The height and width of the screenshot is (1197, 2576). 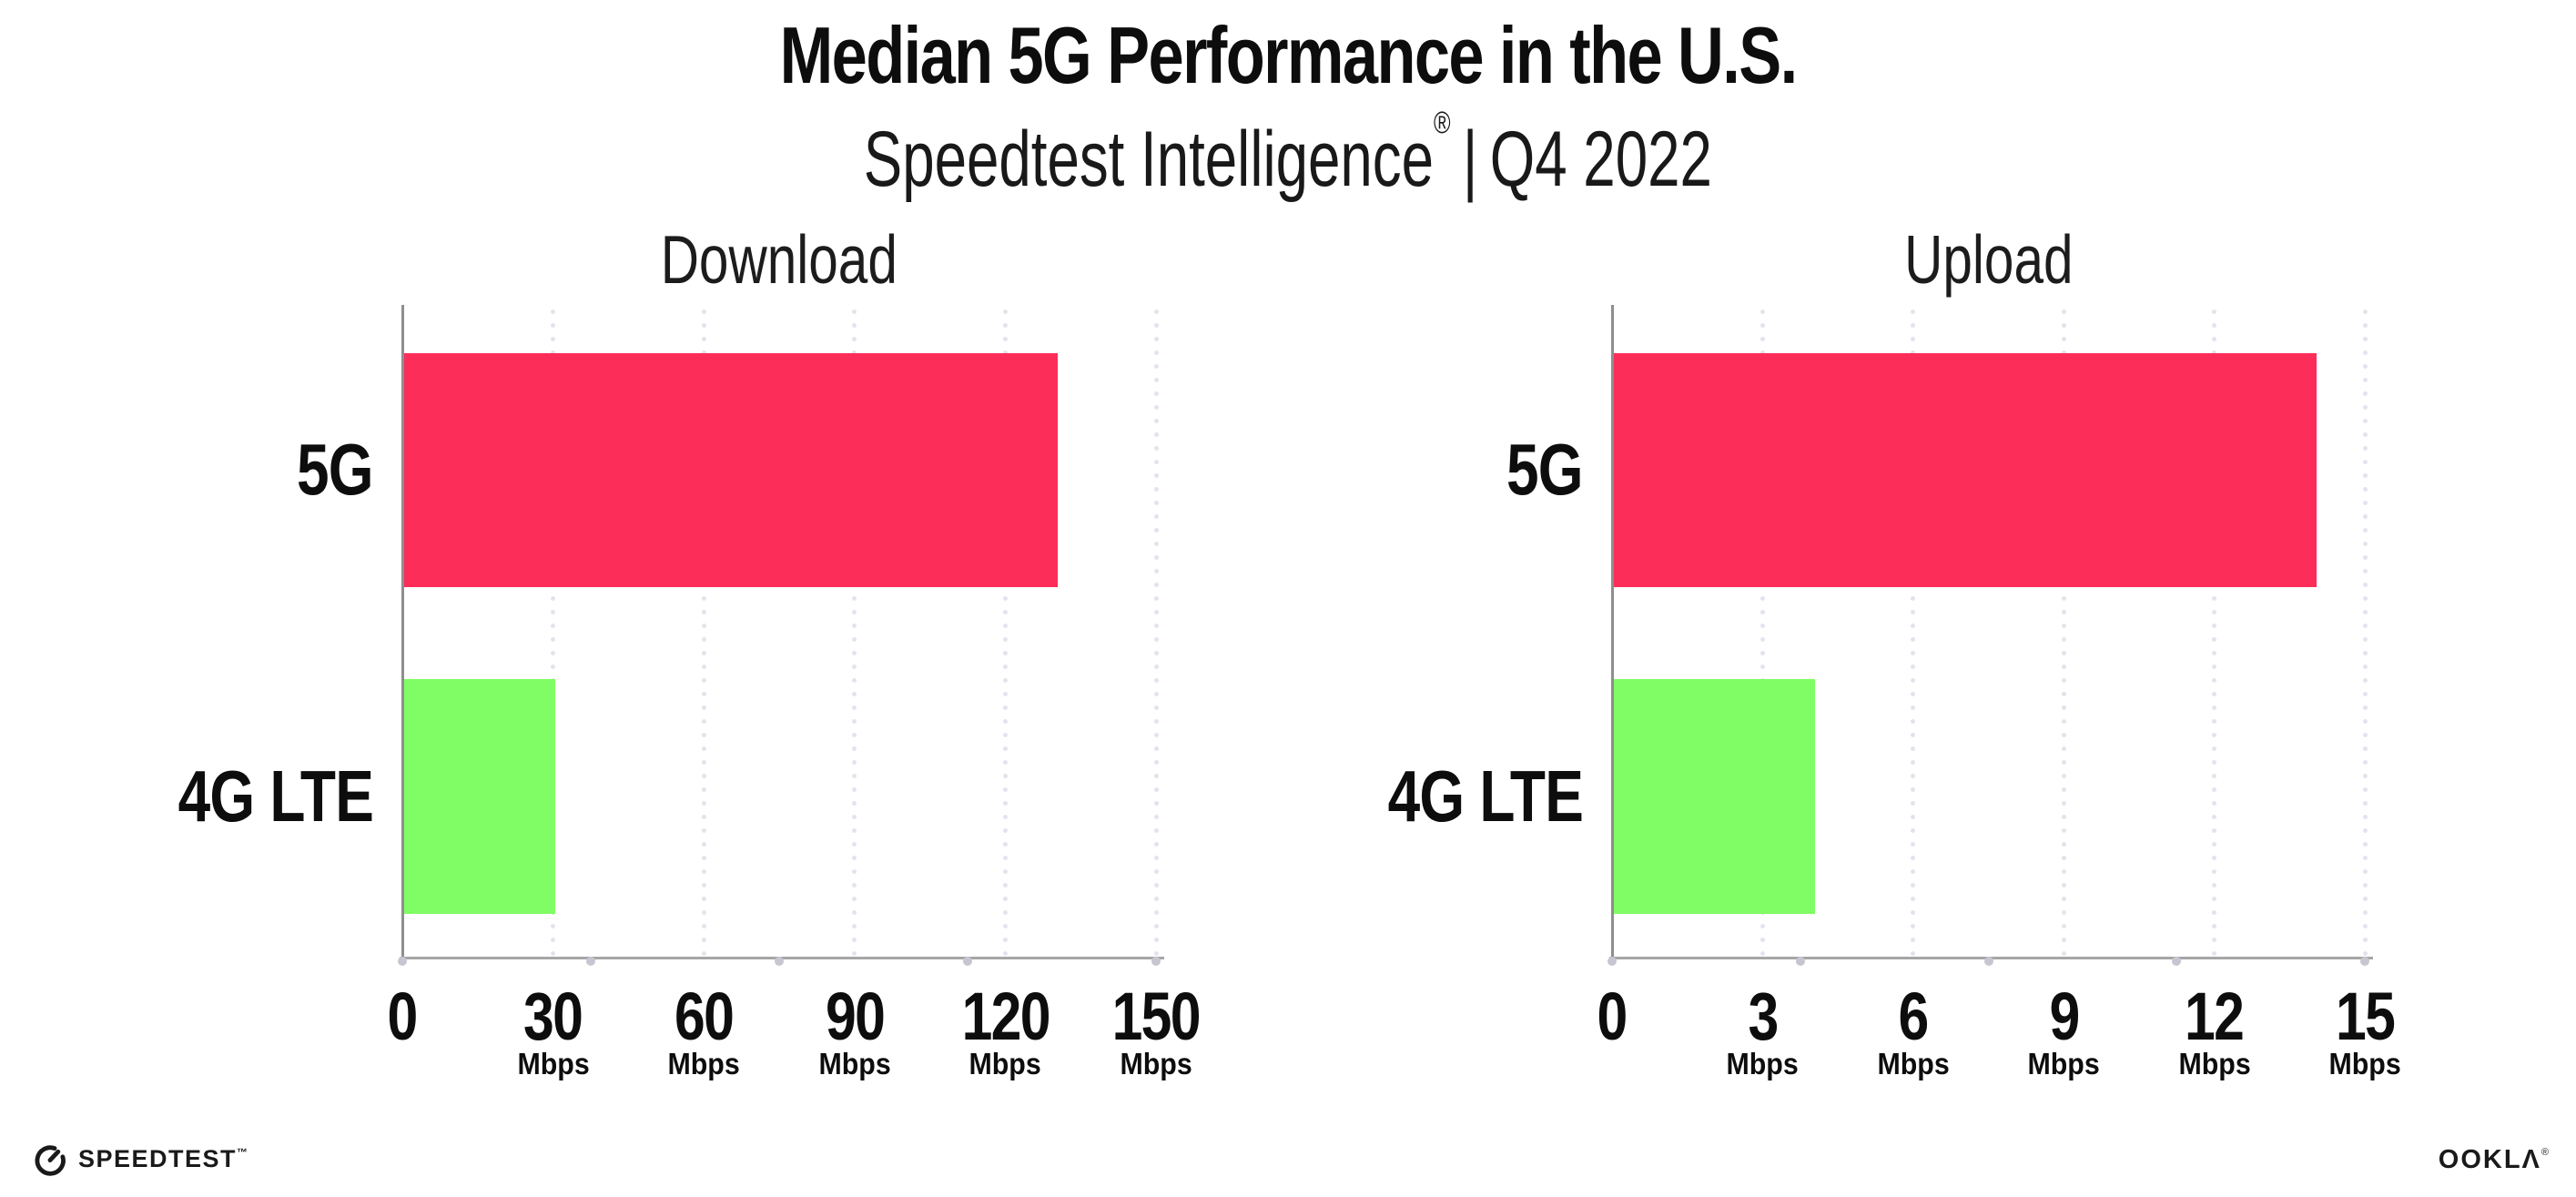 I want to click on x-tick-label-6: 6, so click(x=1913, y=1017).